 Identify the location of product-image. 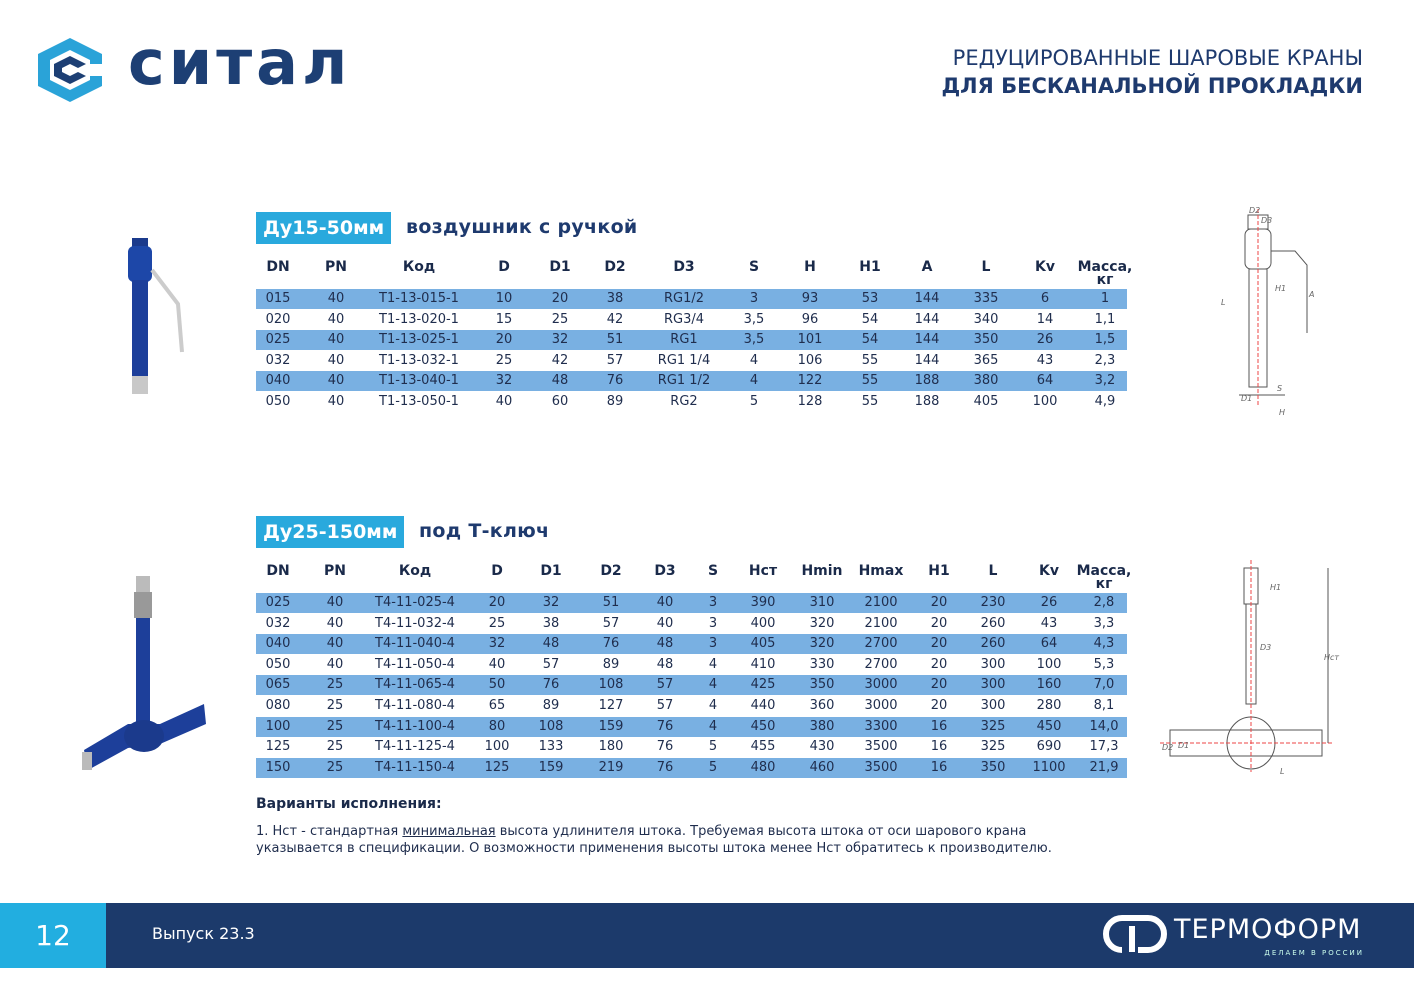
(144, 673).